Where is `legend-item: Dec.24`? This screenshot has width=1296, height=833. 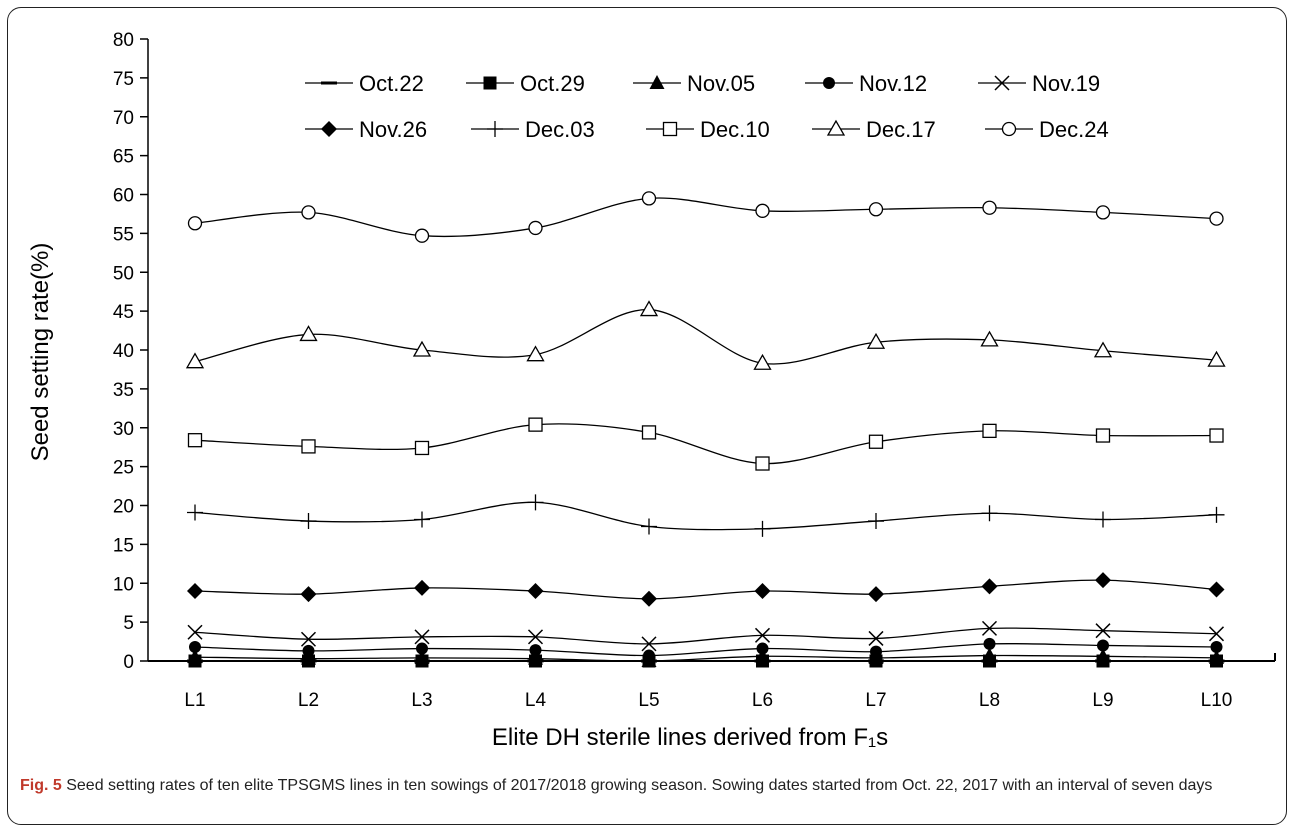 legend-item: Dec.24 is located at coordinates (1047, 129).